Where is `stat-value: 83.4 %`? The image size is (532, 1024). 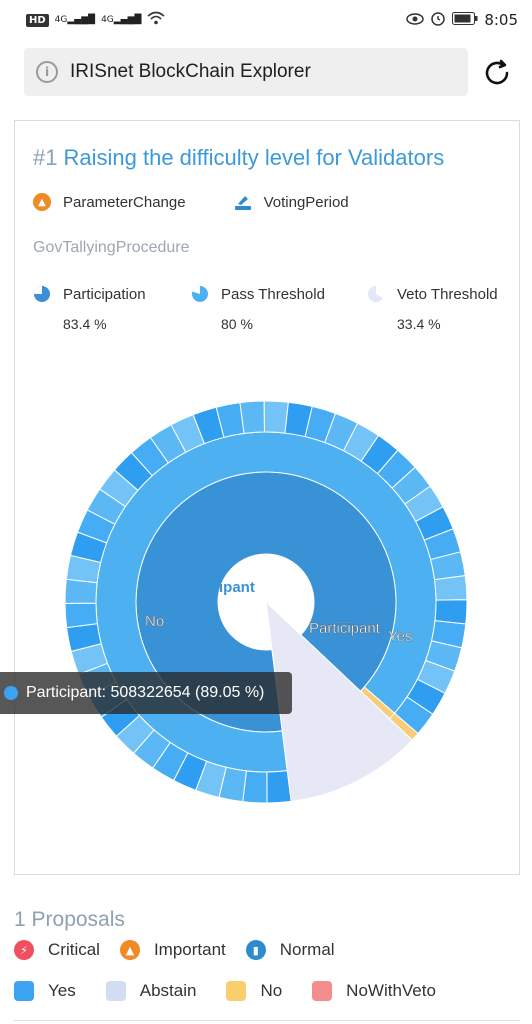
stat-value: 83.4 % is located at coordinates (85, 324).